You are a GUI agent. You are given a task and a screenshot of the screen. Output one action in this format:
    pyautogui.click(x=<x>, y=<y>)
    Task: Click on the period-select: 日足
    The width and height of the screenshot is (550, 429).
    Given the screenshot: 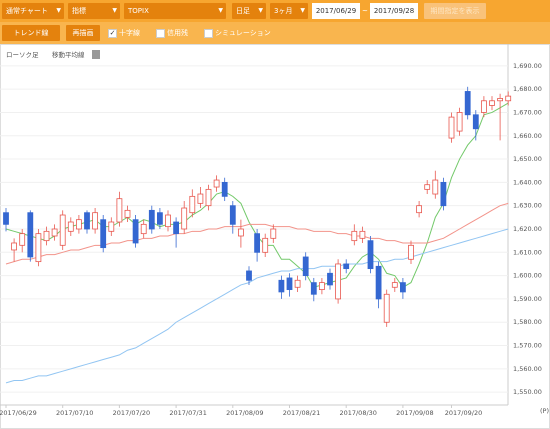 What is the action you would take?
    pyautogui.click(x=249, y=11)
    